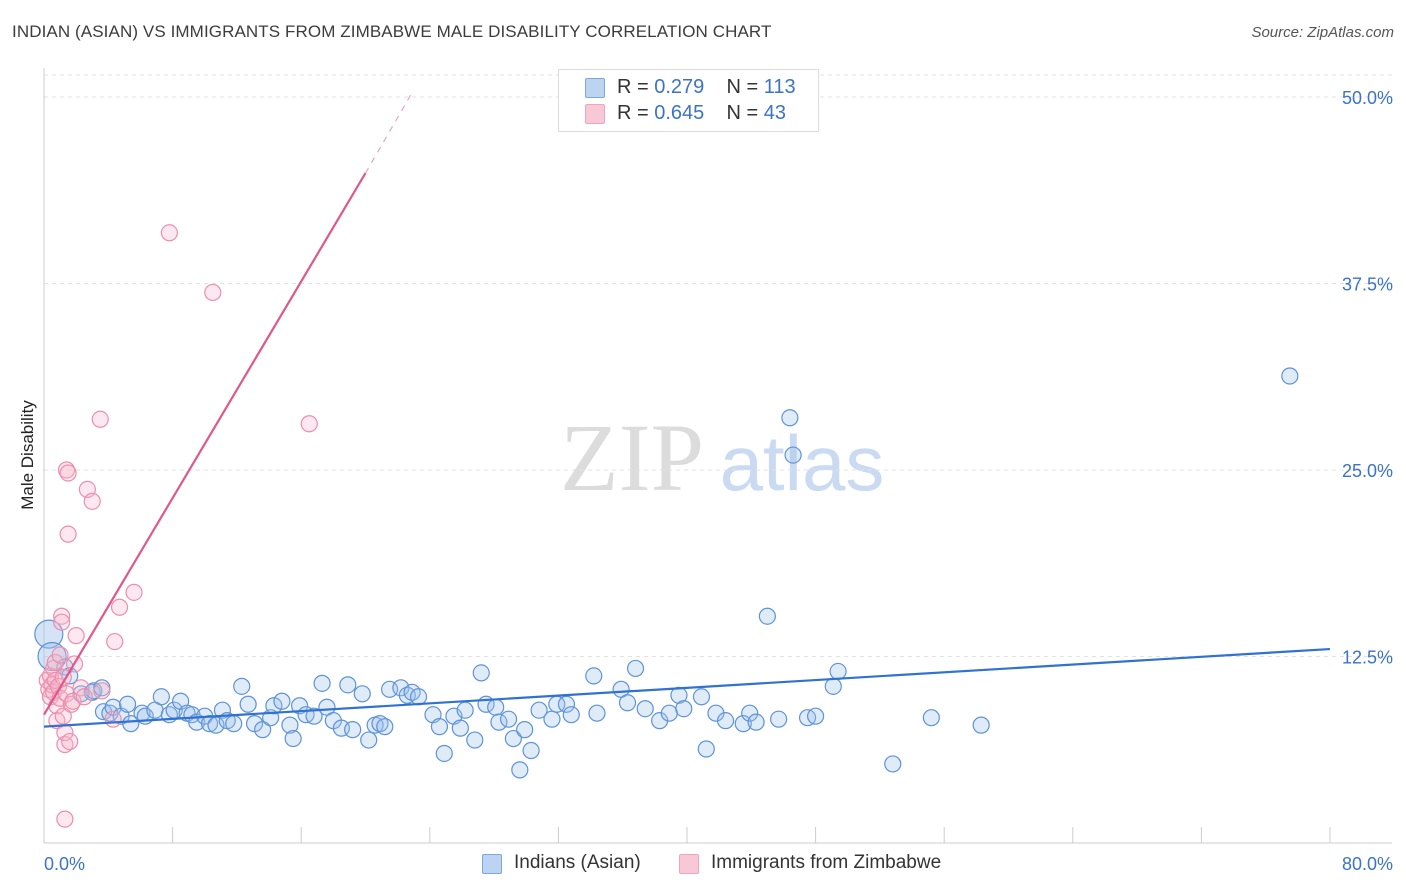 This screenshot has height=892, width=1406. Describe the element at coordinates (1367, 98) in the screenshot. I see `y-tick-label: 50.0%` at that location.